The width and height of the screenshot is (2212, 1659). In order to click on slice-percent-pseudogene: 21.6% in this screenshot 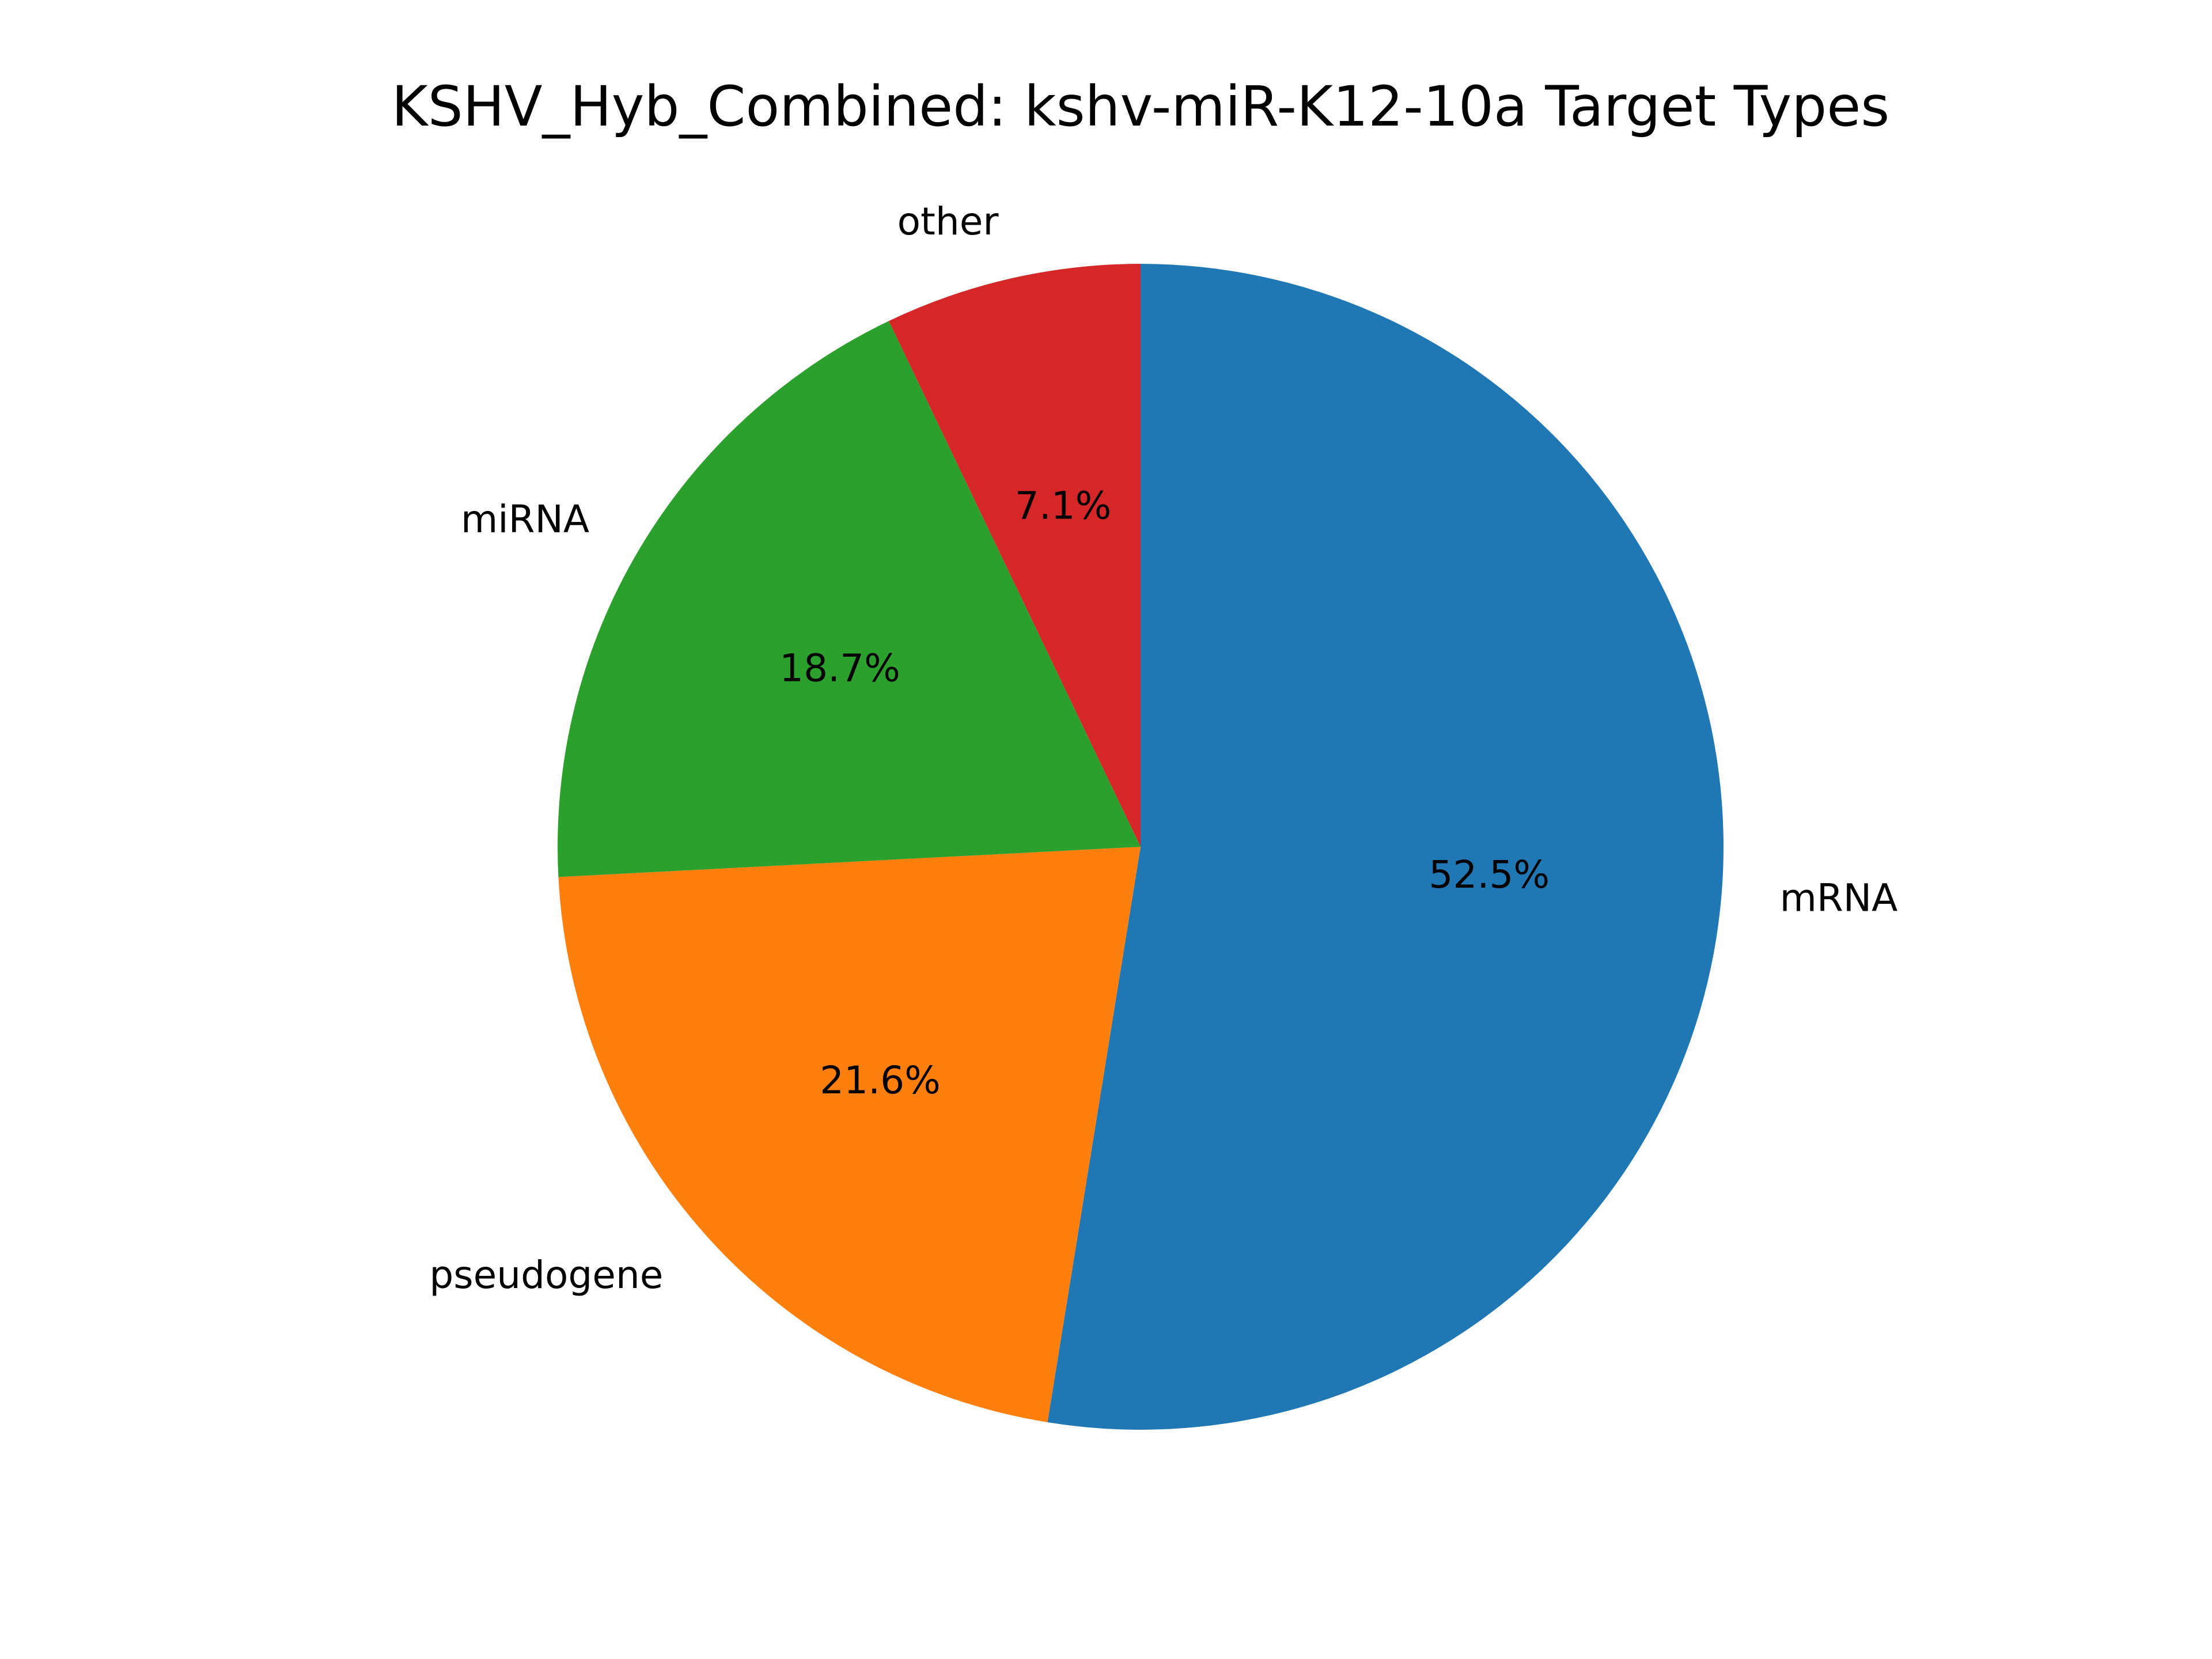, I will do `click(880, 1080)`.